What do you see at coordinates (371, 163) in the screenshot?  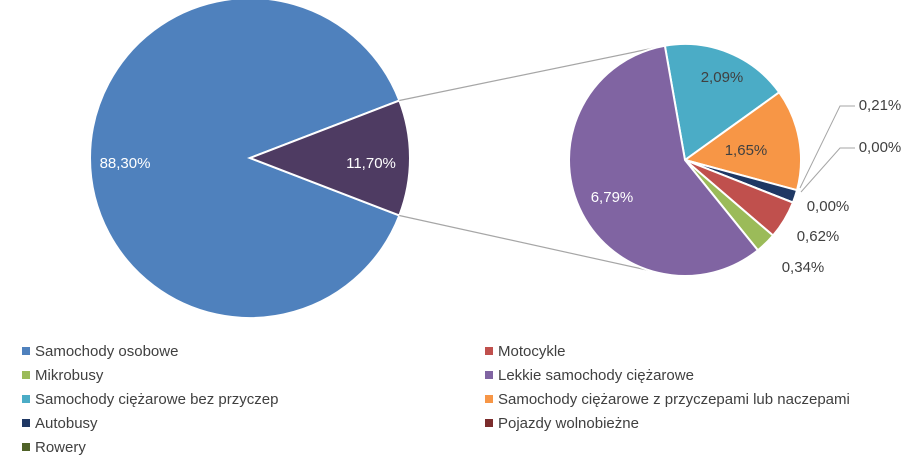 I see `slice-label: 11,70%` at bounding box center [371, 163].